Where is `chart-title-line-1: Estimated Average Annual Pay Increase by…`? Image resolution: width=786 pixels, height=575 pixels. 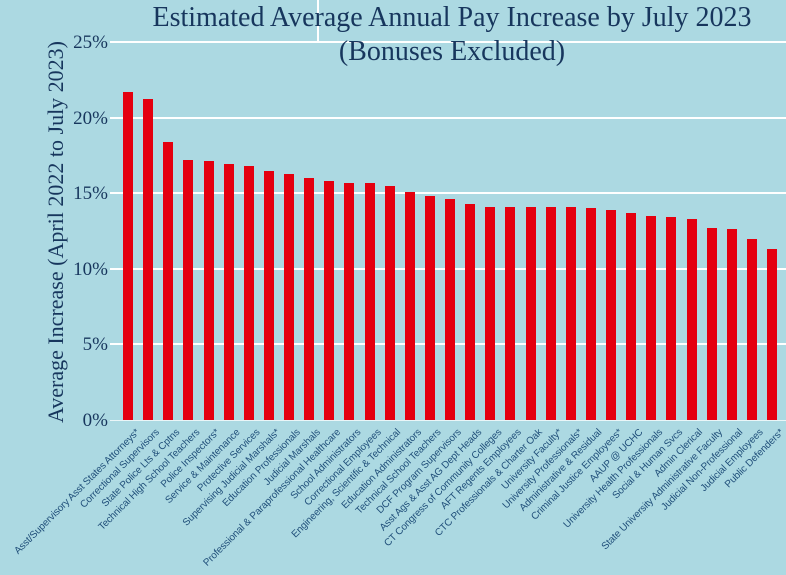 chart-title-line-1: Estimated Average Annual Pay Increase by… is located at coordinates (452, 17).